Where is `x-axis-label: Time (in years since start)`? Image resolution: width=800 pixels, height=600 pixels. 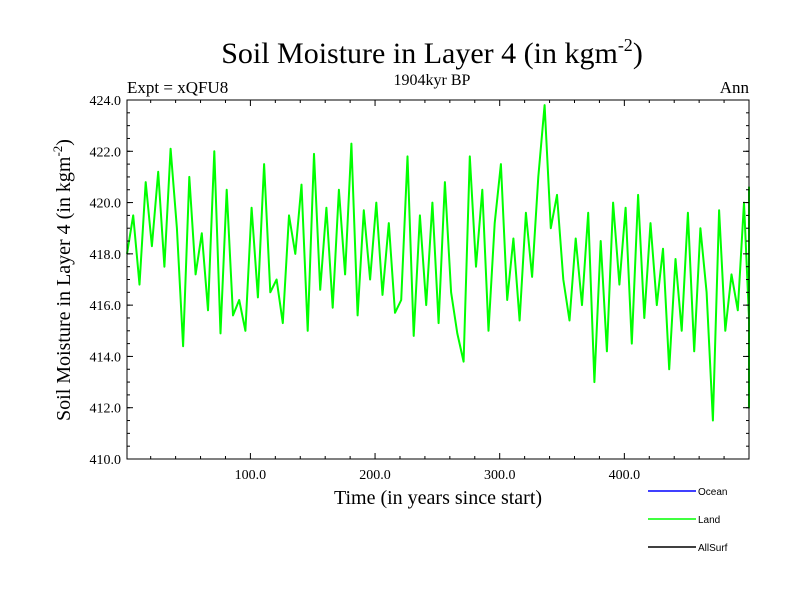
x-axis-label: Time (in years since start) is located at coordinates (438, 498).